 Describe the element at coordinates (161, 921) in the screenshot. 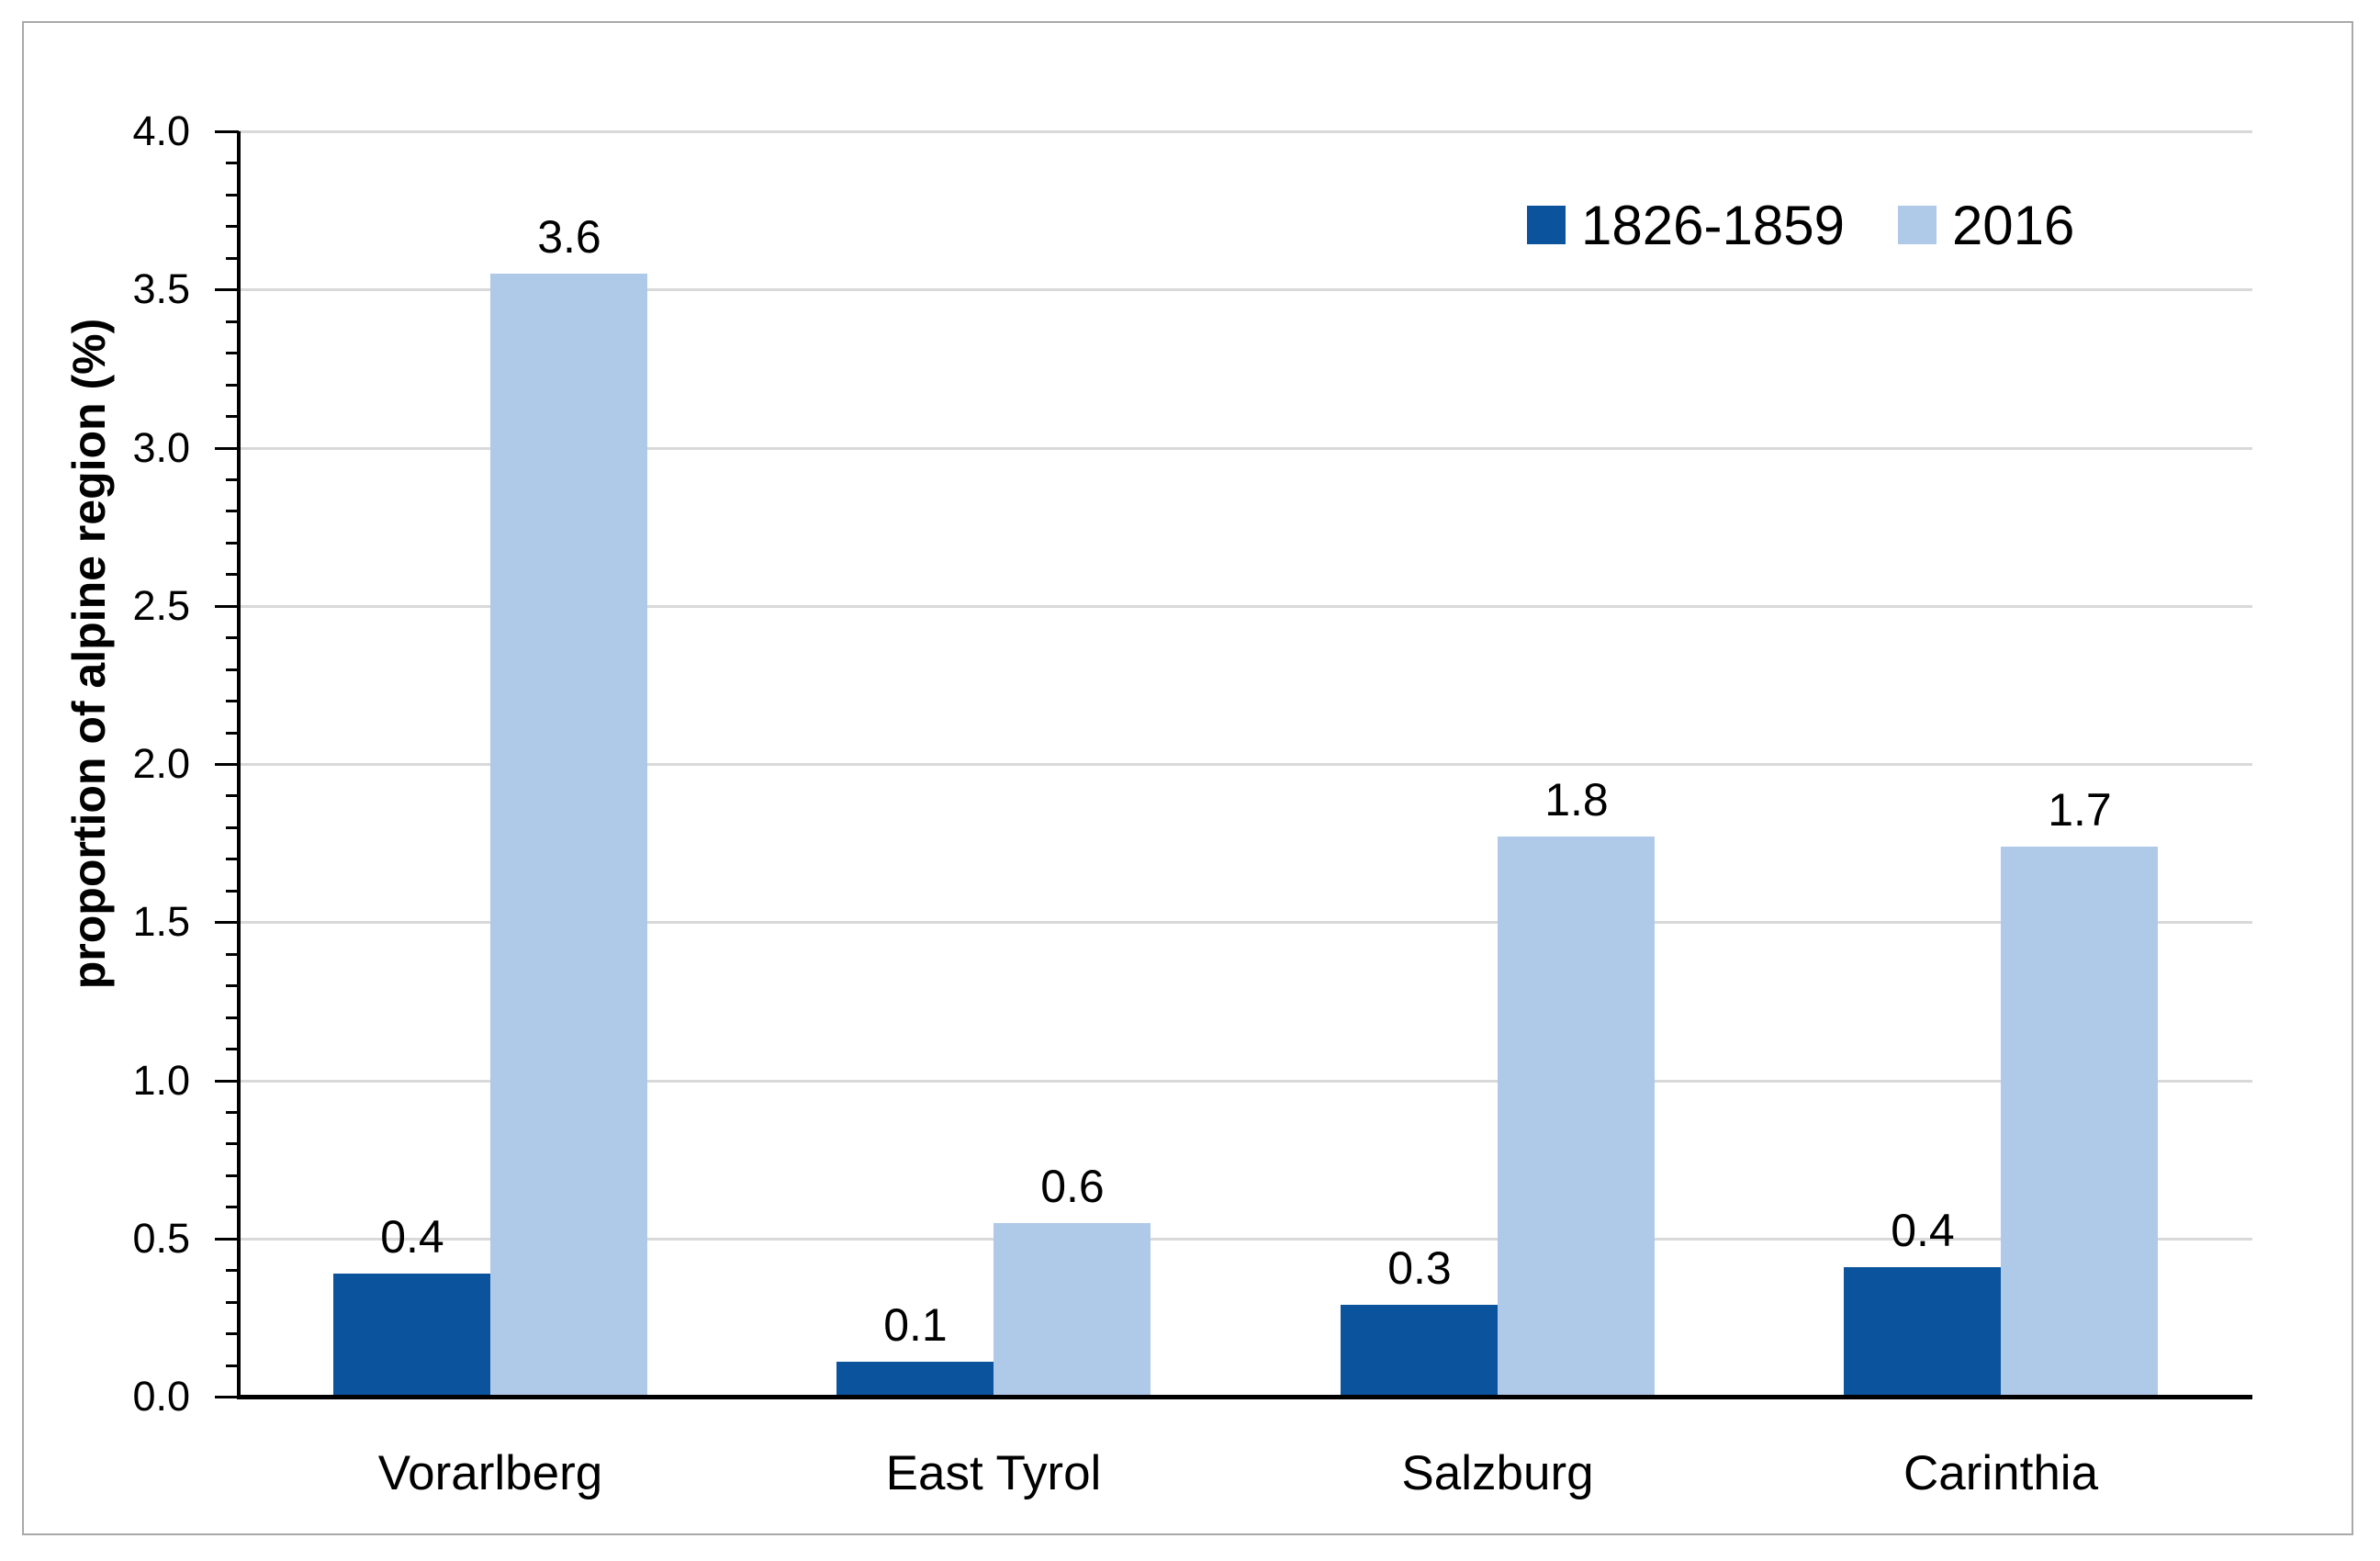

I see `y-tick-label: 1.5` at that location.